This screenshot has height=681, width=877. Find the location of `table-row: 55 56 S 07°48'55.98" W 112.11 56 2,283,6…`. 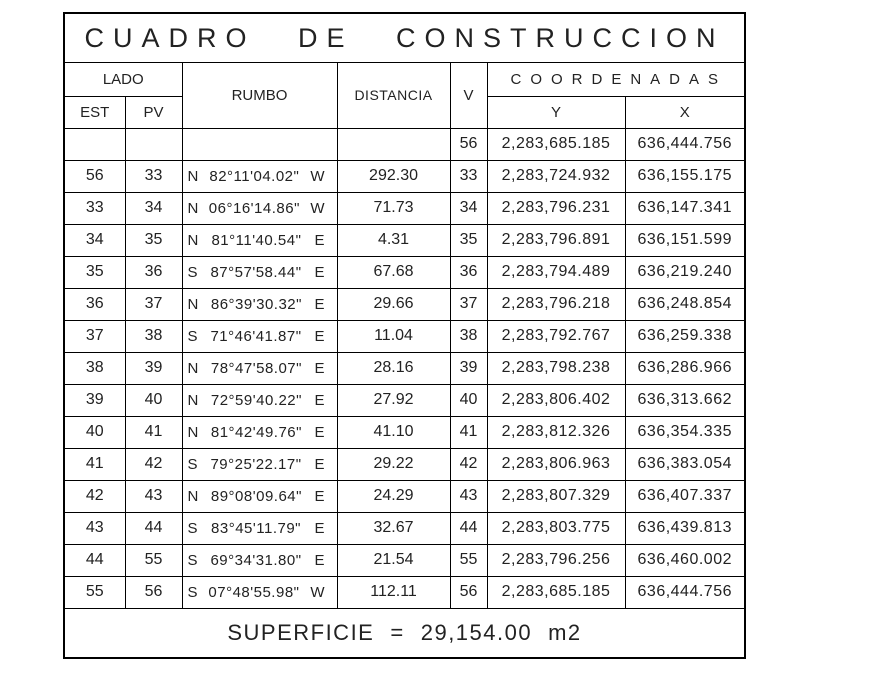

table-row: 55 56 S 07°48'55.98" W 112.11 56 2,283,6… is located at coordinates (404, 592).